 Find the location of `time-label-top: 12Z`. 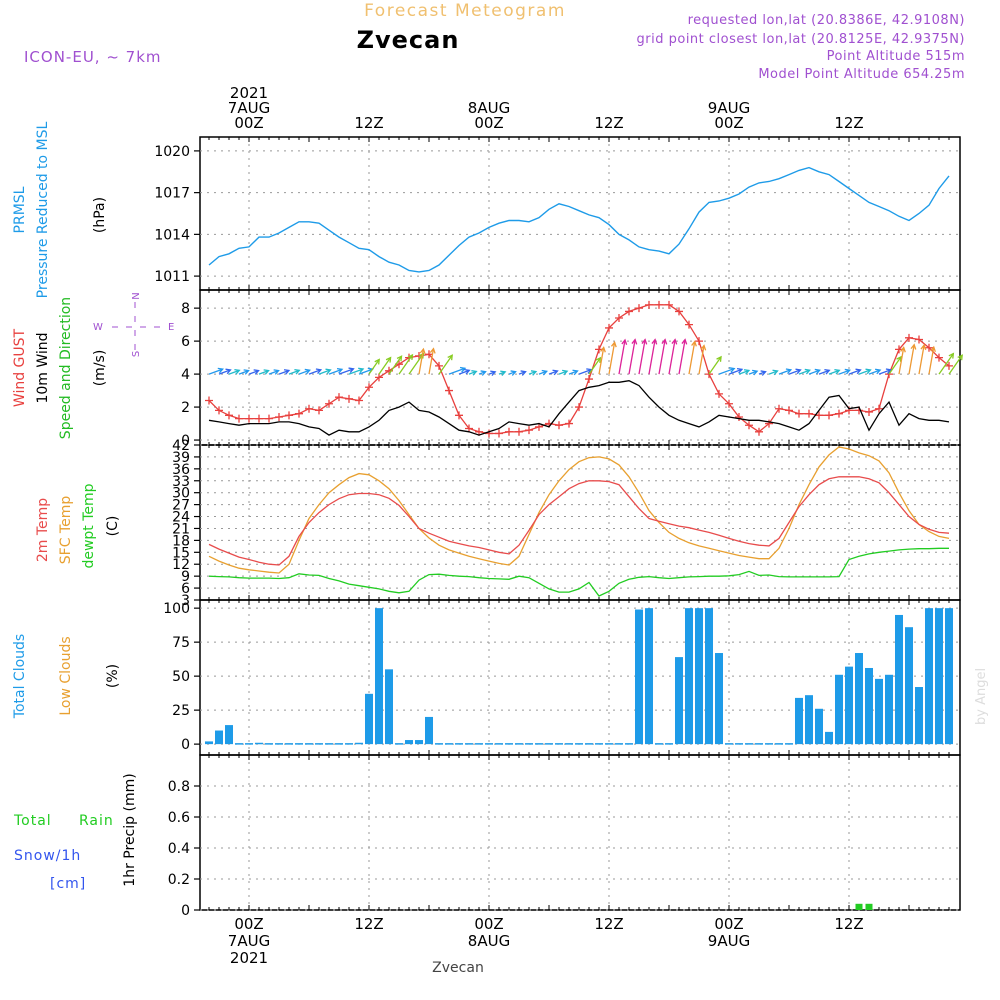

time-label-top: 12Z is located at coordinates (848, 123).